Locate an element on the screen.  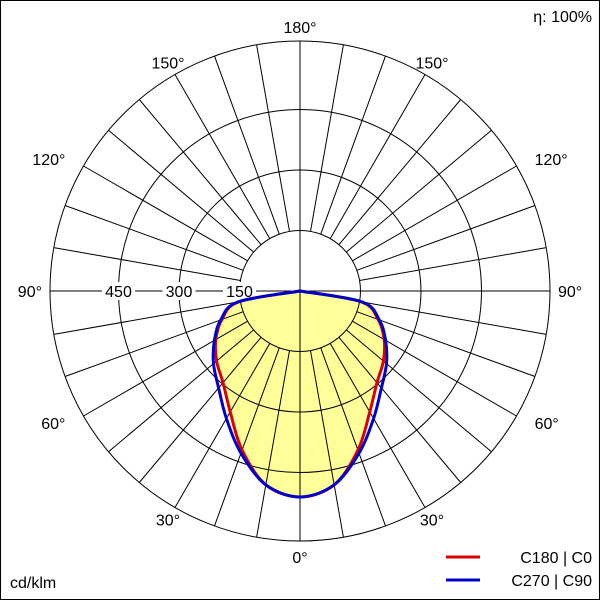
radial-tick-labels: 150 300 450 is located at coordinates (179, 291).